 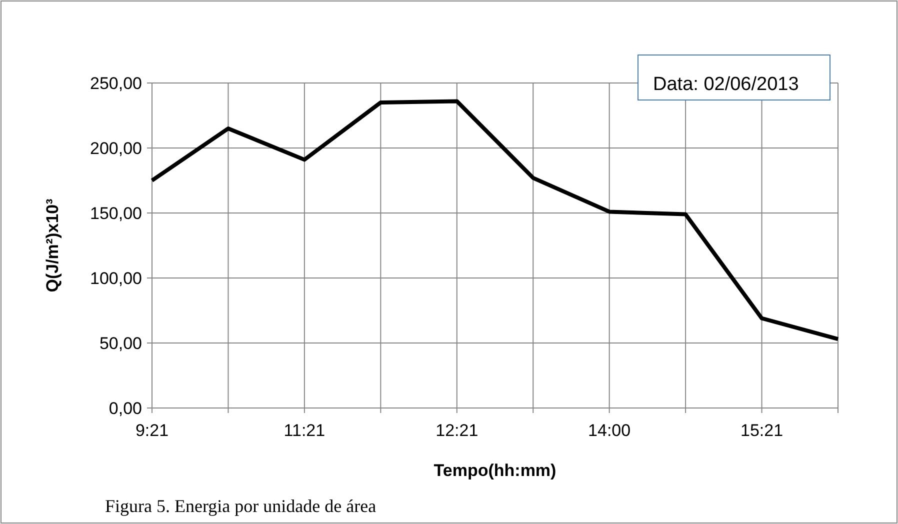 What do you see at coordinates (609, 430) in the screenshot?
I see `x-tick-label: 14:00` at bounding box center [609, 430].